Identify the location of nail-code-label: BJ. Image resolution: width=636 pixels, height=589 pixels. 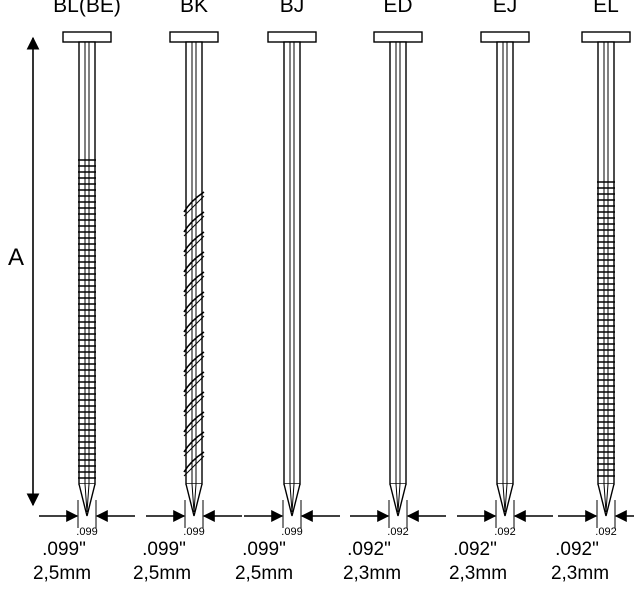
(292, 8).